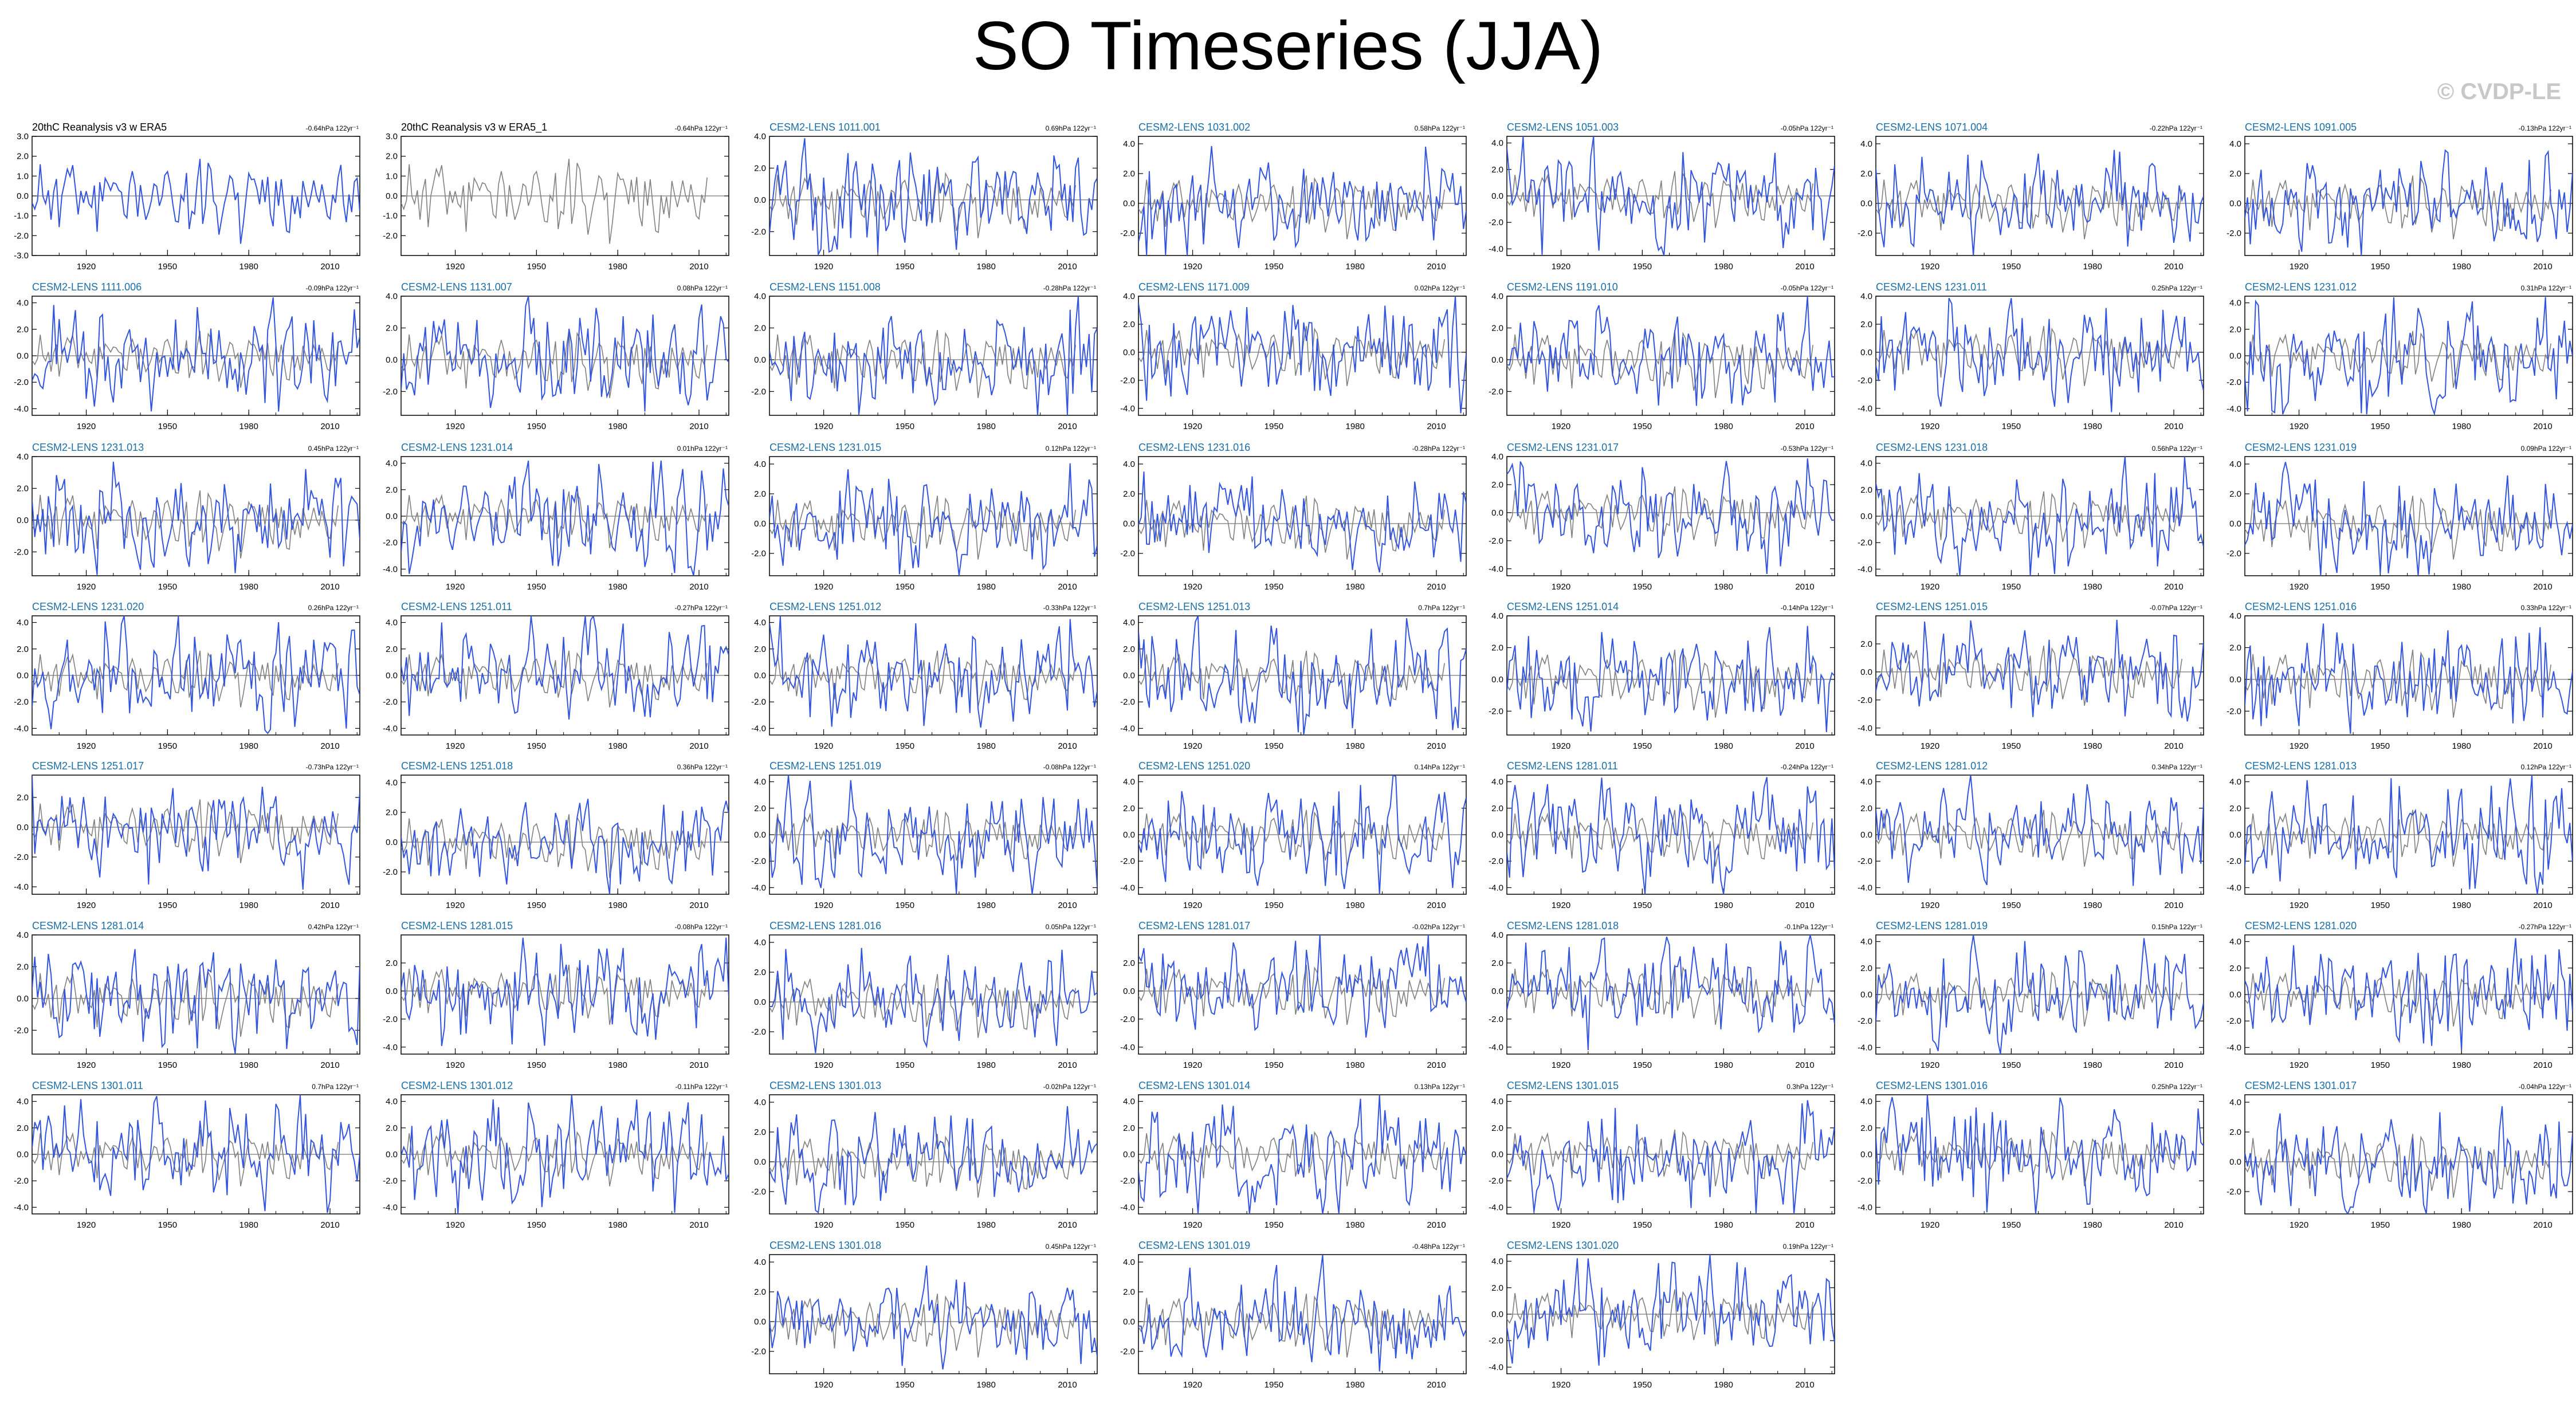  Describe the element at coordinates (1194, 606) in the screenshot. I see `panel-title: CESM2-LENS 1251.013` at that location.